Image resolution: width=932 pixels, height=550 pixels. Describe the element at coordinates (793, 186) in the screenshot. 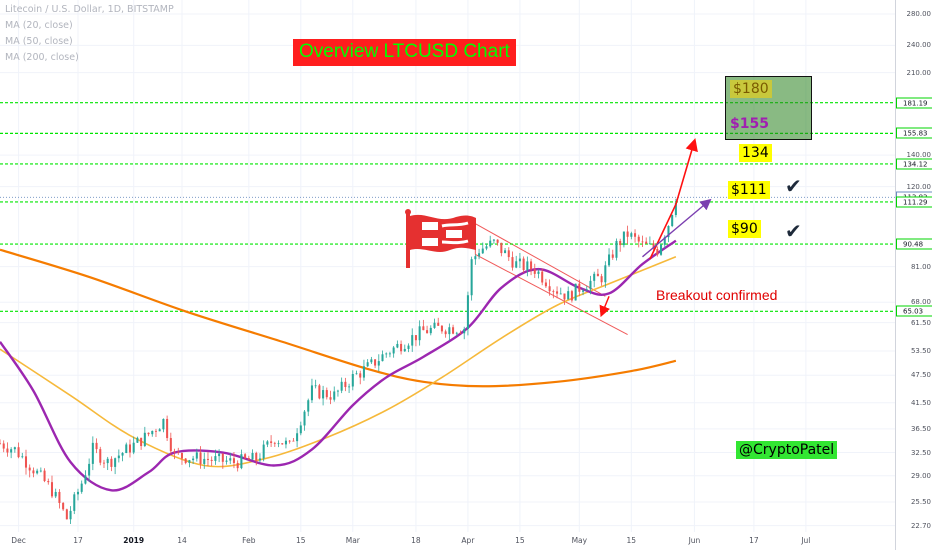

I see `check-icon: ✔` at that location.